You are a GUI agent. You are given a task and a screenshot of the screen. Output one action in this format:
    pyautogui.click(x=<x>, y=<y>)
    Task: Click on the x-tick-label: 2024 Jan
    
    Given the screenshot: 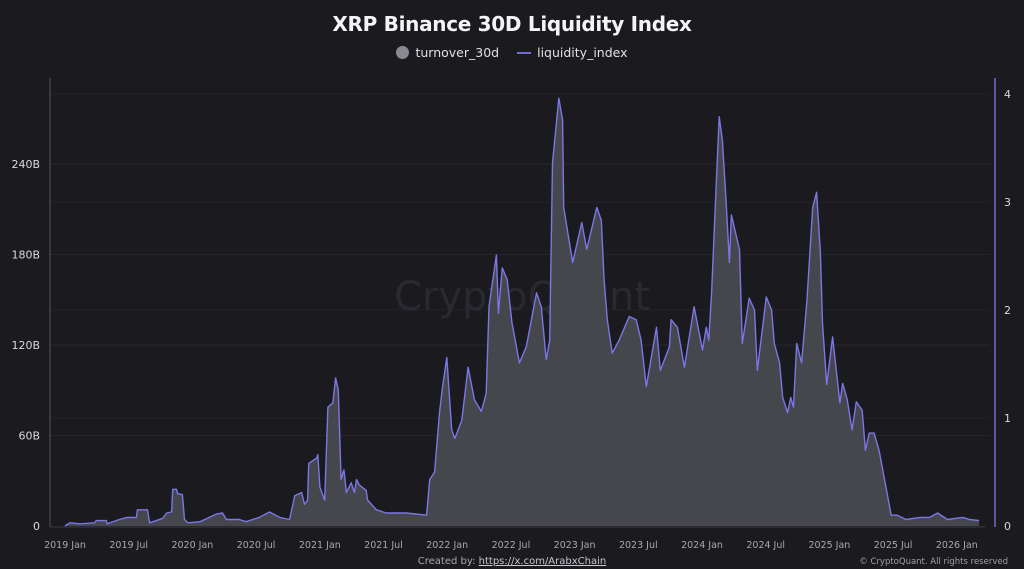 What is the action you would take?
    pyautogui.click(x=702, y=545)
    